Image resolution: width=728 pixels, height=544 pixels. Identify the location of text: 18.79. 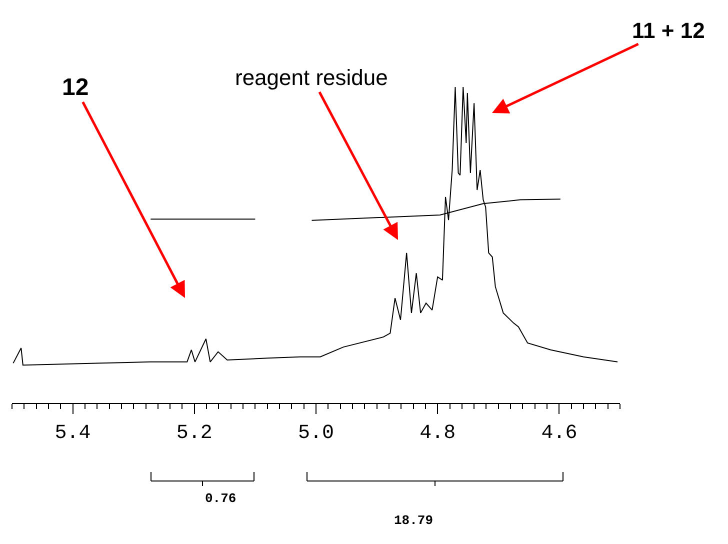
(414, 520).